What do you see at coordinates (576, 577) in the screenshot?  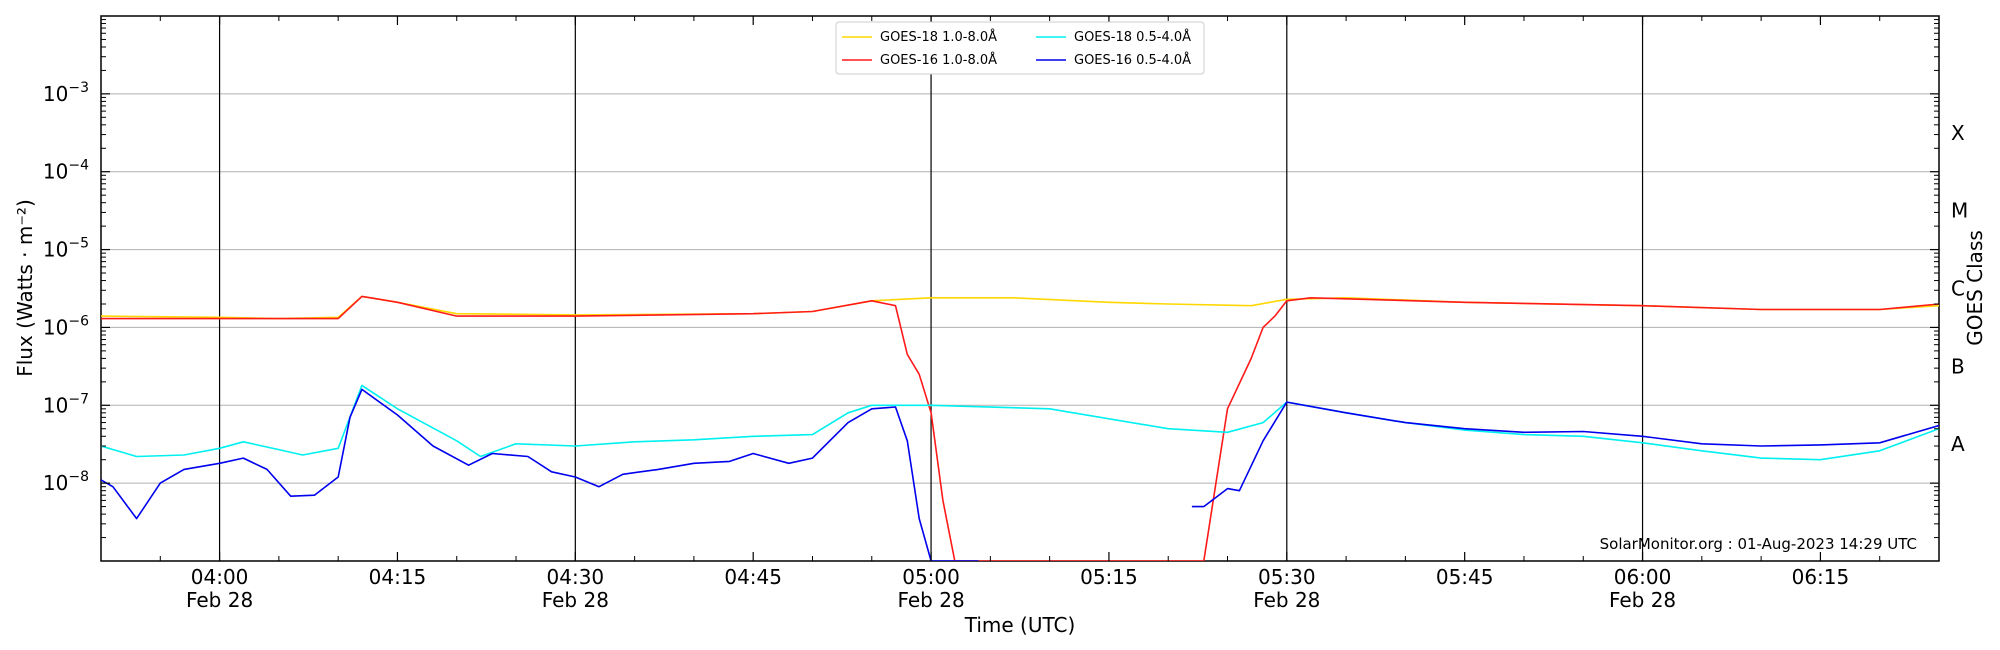 I see `x-tick-label: 04:30` at bounding box center [576, 577].